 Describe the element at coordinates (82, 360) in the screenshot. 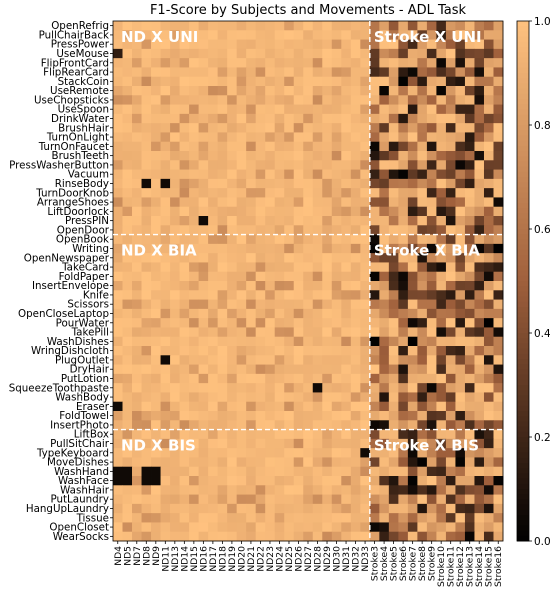

I see `y-tick-label: PlugOutlet` at that location.